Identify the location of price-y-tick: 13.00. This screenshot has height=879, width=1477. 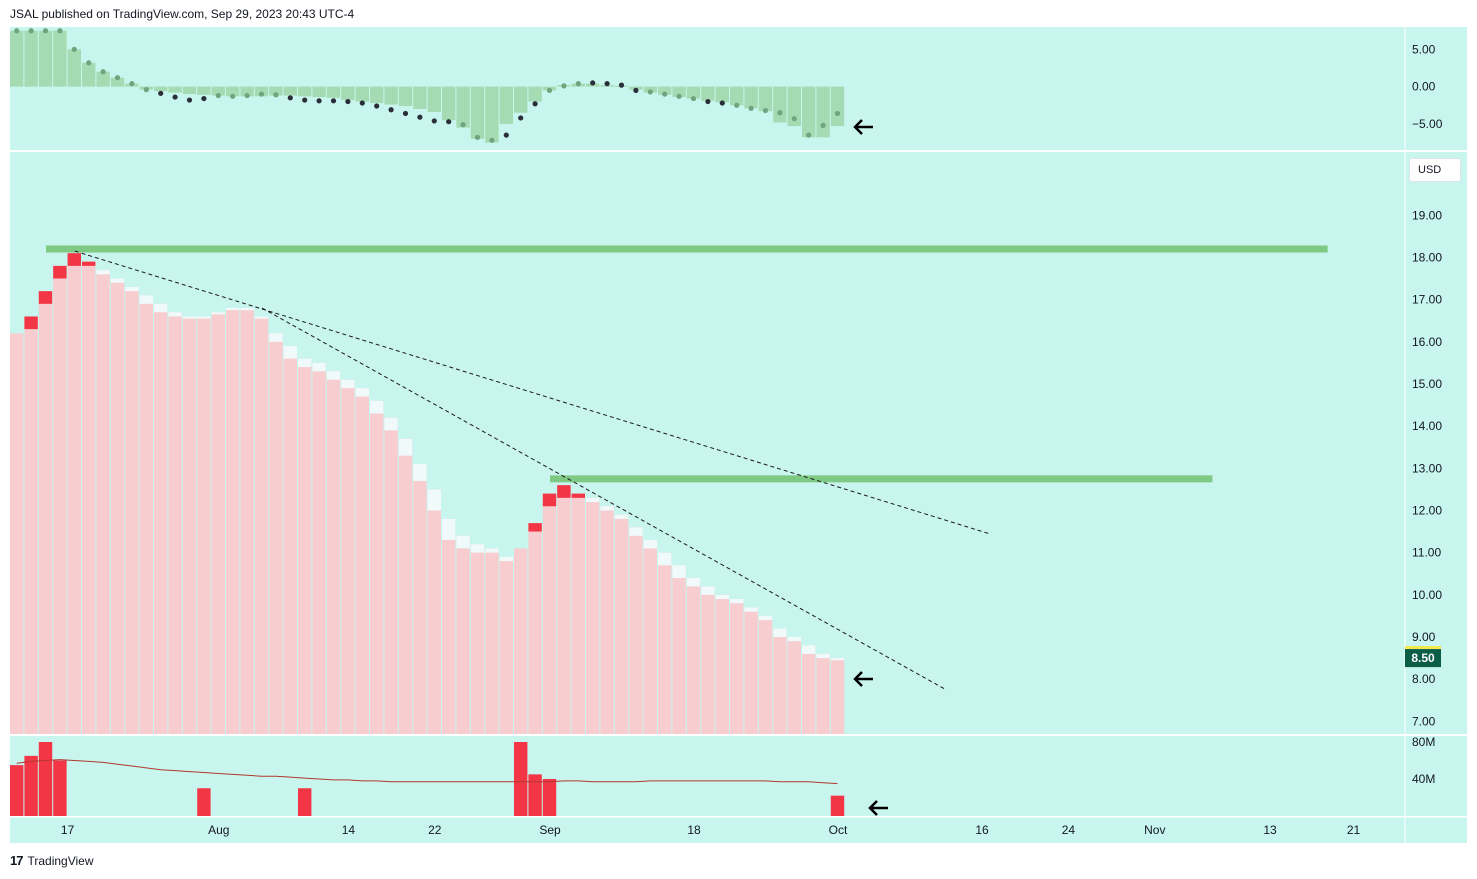
(1427, 468).